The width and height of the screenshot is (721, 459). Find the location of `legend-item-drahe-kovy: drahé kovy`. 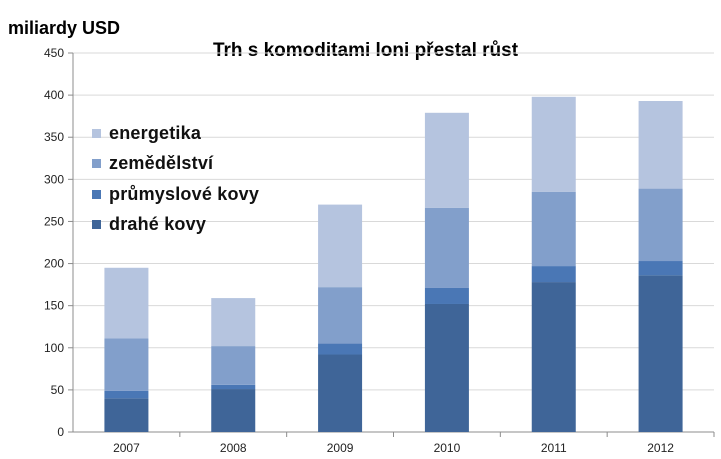

legend-item-drahe-kovy: drahé kovy is located at coordinates (175, 225).